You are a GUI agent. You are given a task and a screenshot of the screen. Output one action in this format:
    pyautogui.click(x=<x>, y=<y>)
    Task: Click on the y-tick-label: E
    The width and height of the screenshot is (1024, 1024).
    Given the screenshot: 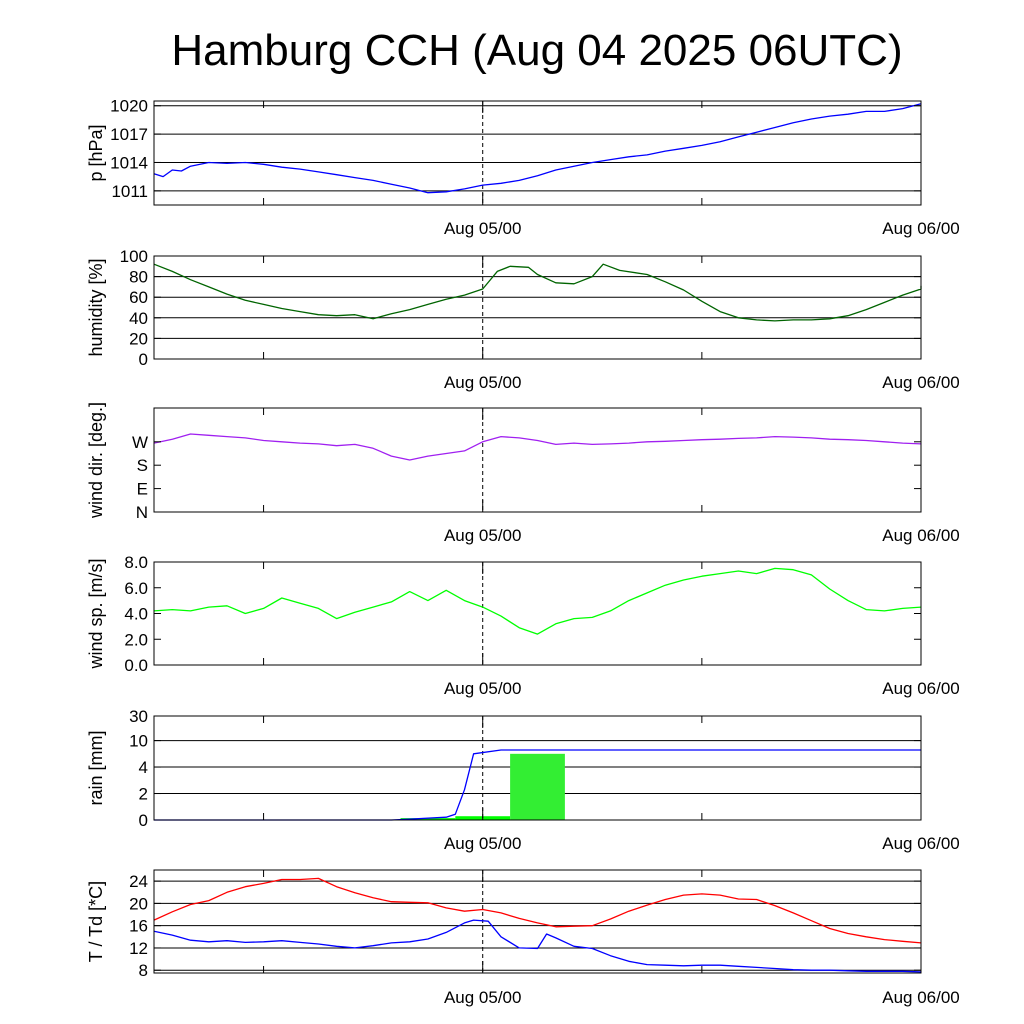 What is the action you would take?
    pyautogui.click(x=142, y=489)
    